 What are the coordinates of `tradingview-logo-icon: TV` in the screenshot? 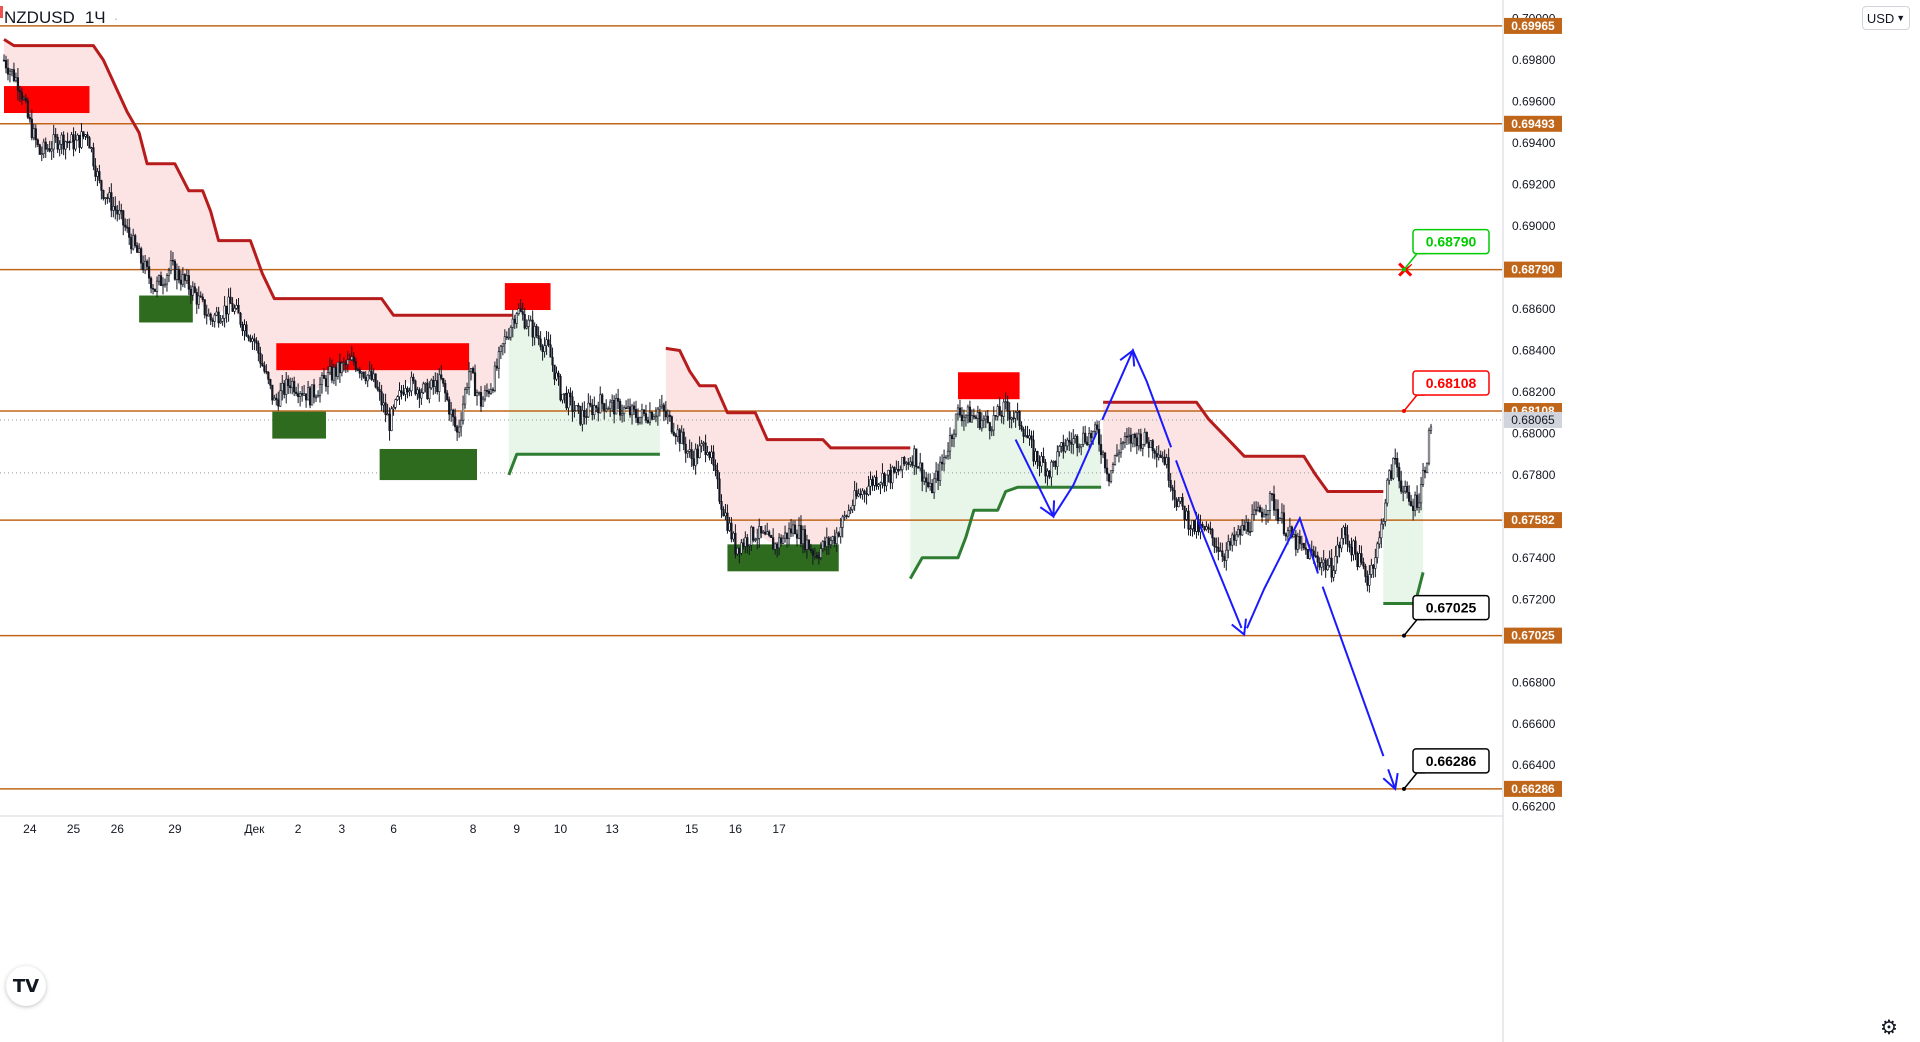 It's located at (26, 986).